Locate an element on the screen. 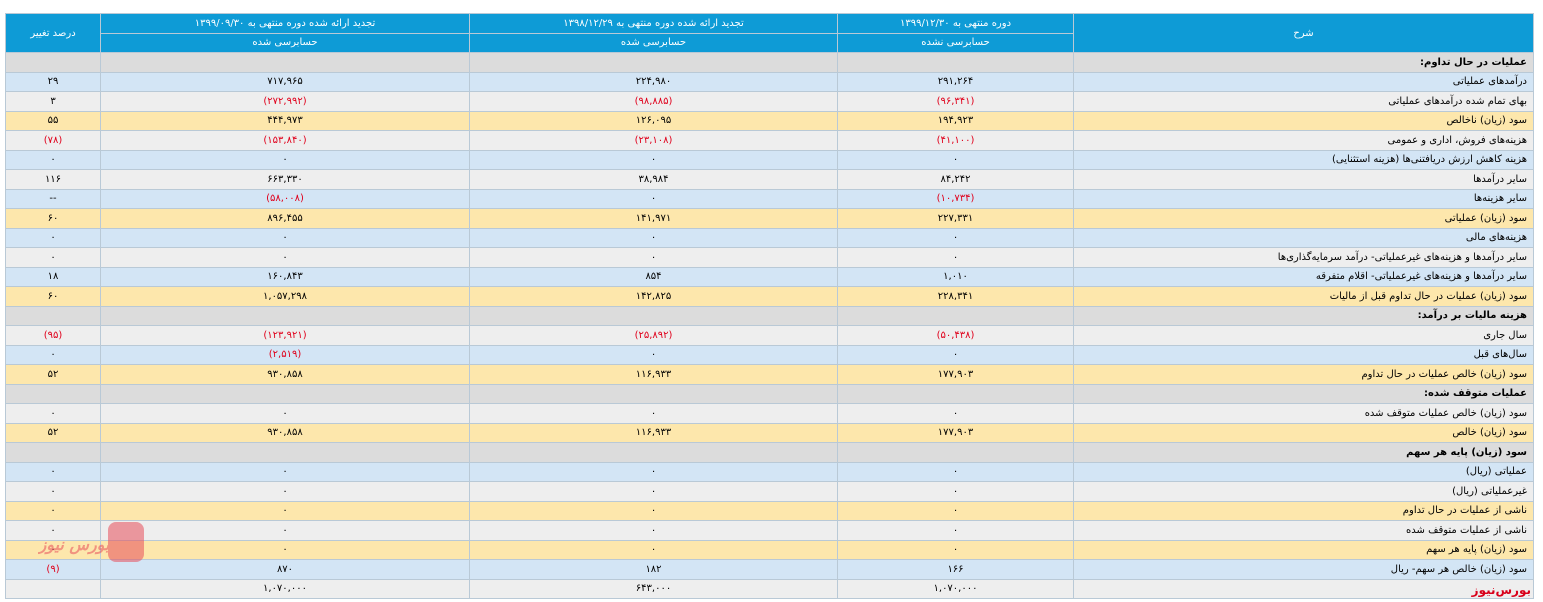  table-row: سود (زیان) خالص ۱۷۷,۹۰۳ ۱۱۶,۹۳۳ ۹۳۰,۸۵۸ ۵۲ is located at coordinates (769, 432).